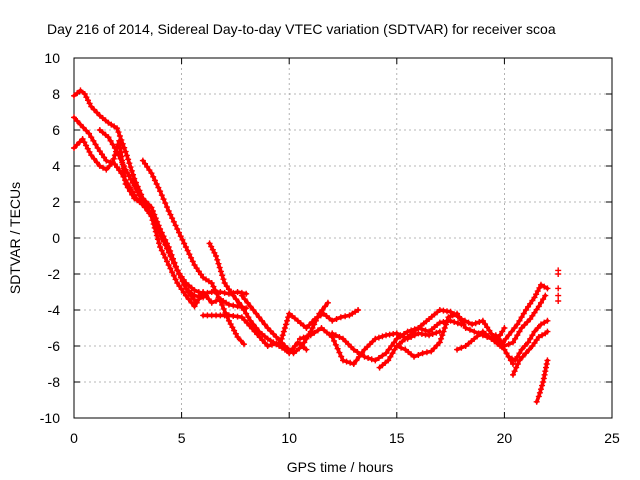 This screenshot has height=480, width=640. Describe the element at coordinates (74, 438) in the screenshot. I see `x-tick-label: 0` at that location.